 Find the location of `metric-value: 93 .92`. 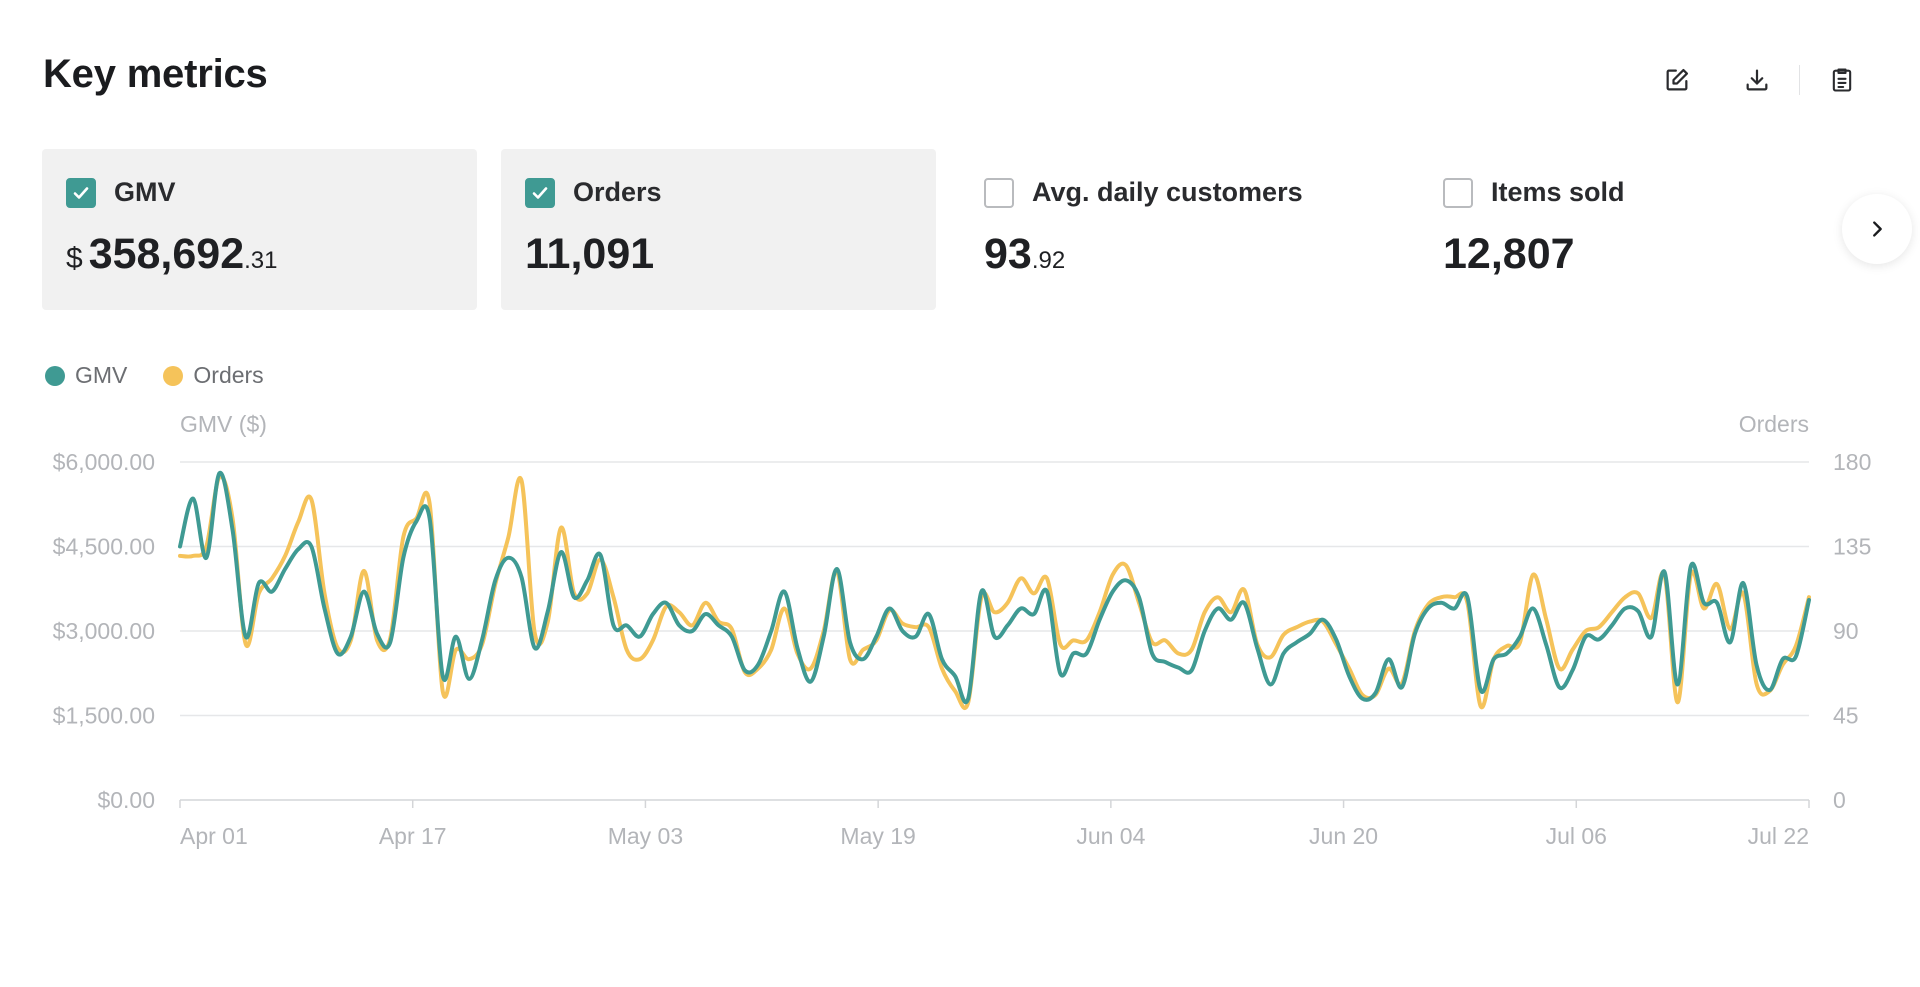

metric-value: 93 .92 is located at coordinates (1177, 254).